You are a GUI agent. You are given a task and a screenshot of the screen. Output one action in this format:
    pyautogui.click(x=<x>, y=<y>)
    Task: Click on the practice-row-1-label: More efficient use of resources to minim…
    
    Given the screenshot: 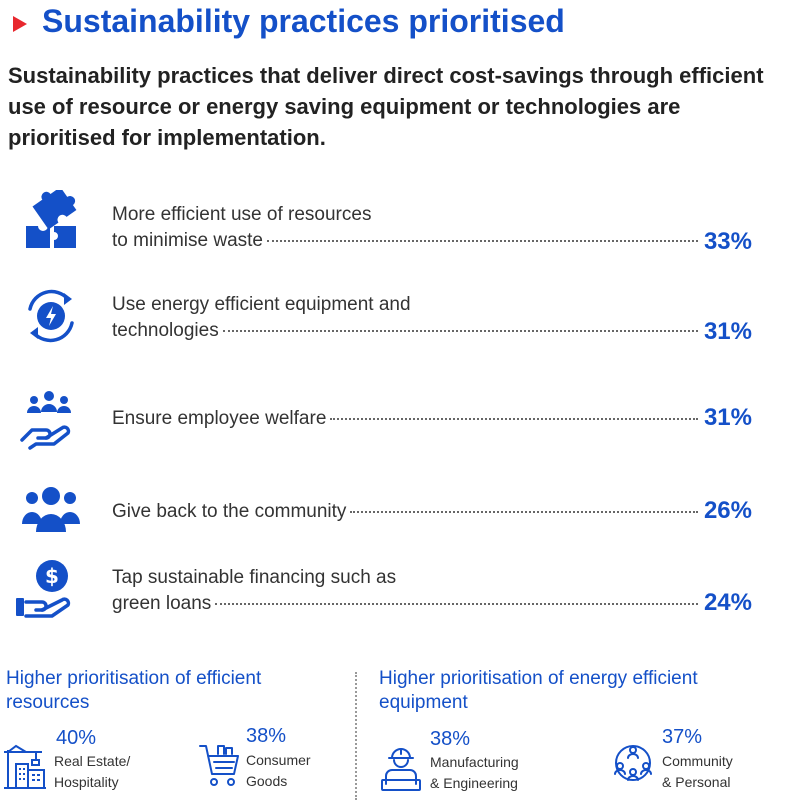 What is the action you would take?
    pyautogui.click(x=407, y=228)
    